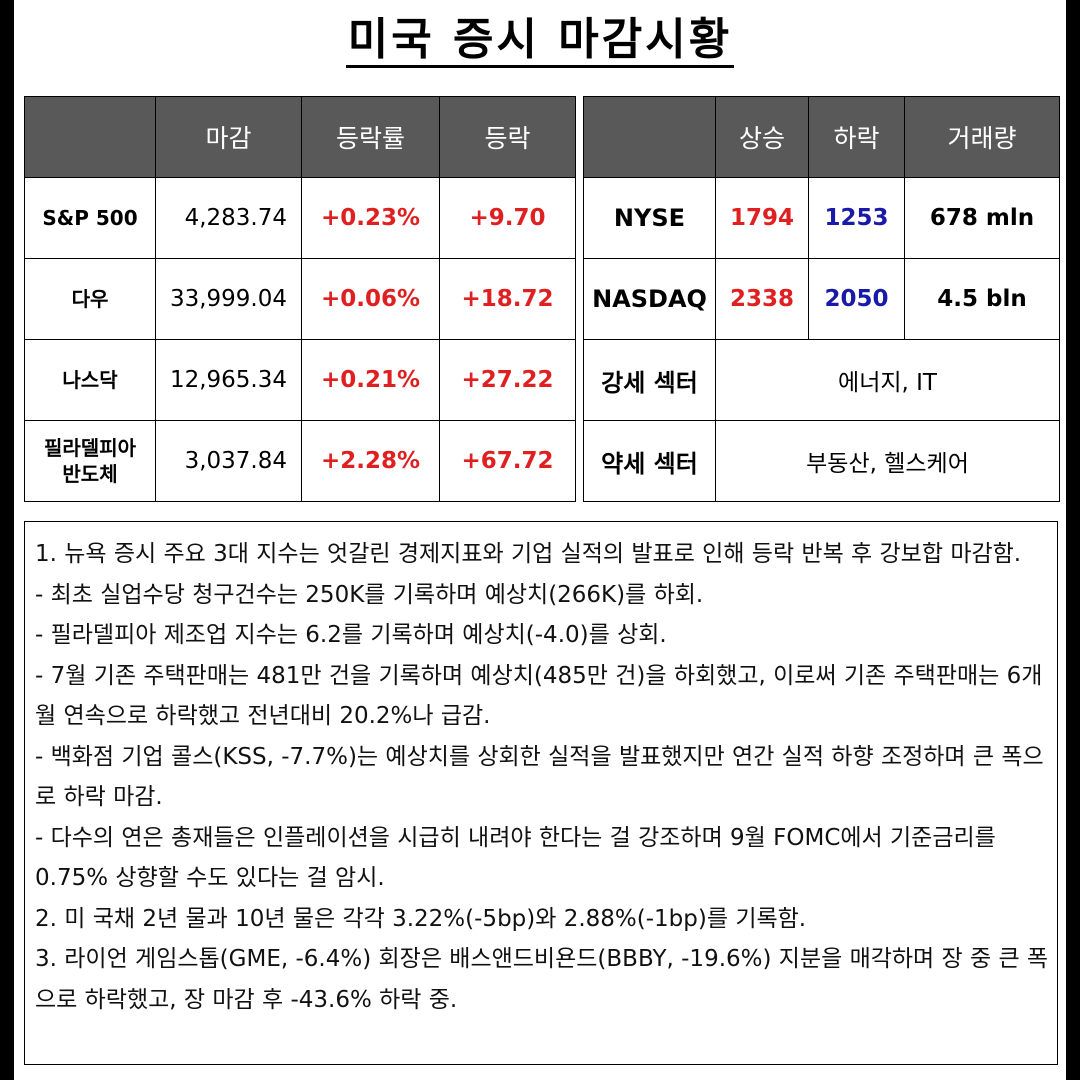  Describe the element at coordinates (649, 218) in the screenshot. I see `exchange-name: NYSE` at that location.